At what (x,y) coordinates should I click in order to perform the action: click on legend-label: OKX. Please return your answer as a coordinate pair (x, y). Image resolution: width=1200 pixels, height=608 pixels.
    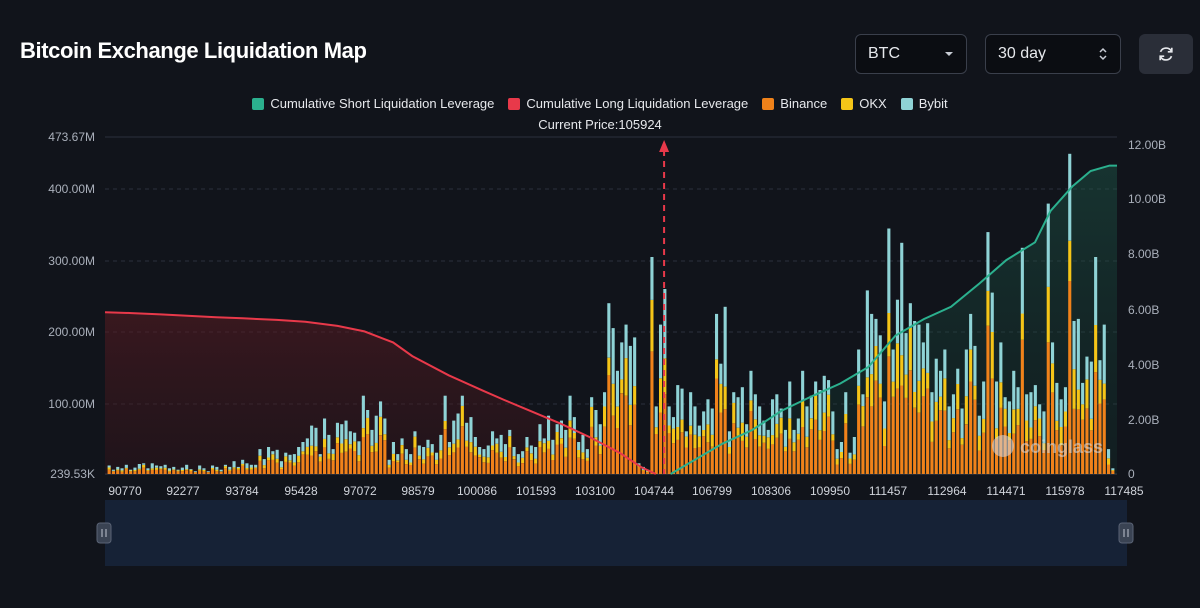
    Looking at the image, I should click on (873, 103).